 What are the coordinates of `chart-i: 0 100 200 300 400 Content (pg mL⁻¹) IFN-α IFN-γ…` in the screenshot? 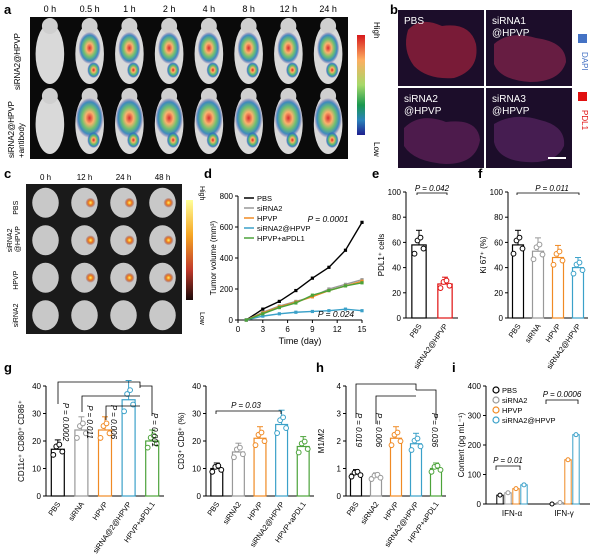 It's located at (523, 450).